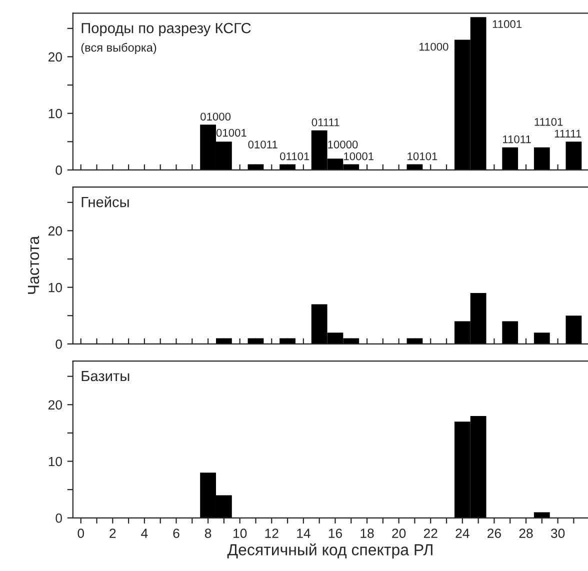  I want to click on x-tick-label: 20, so click(399, 533).